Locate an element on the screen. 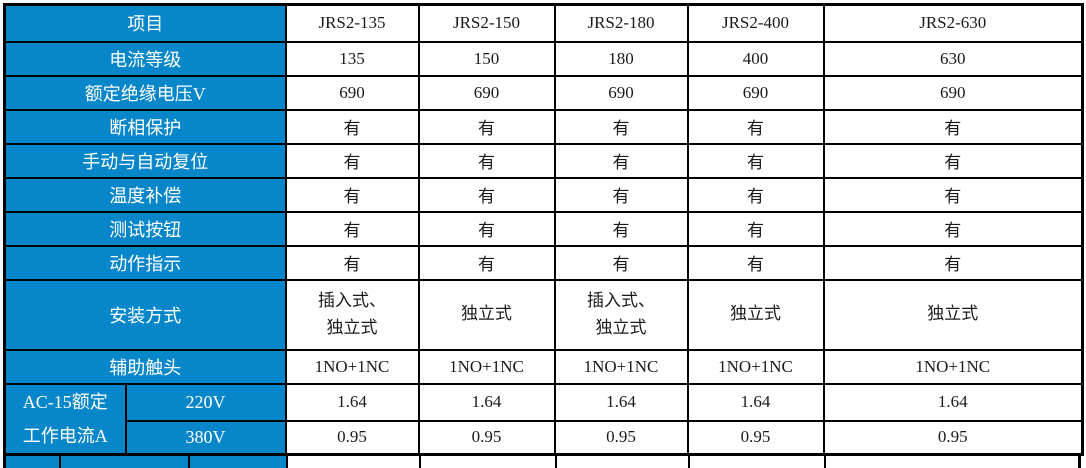 The height and width of the screenshot is (468, 1086). cell-value: 150 is located at coordinates (486, 58).